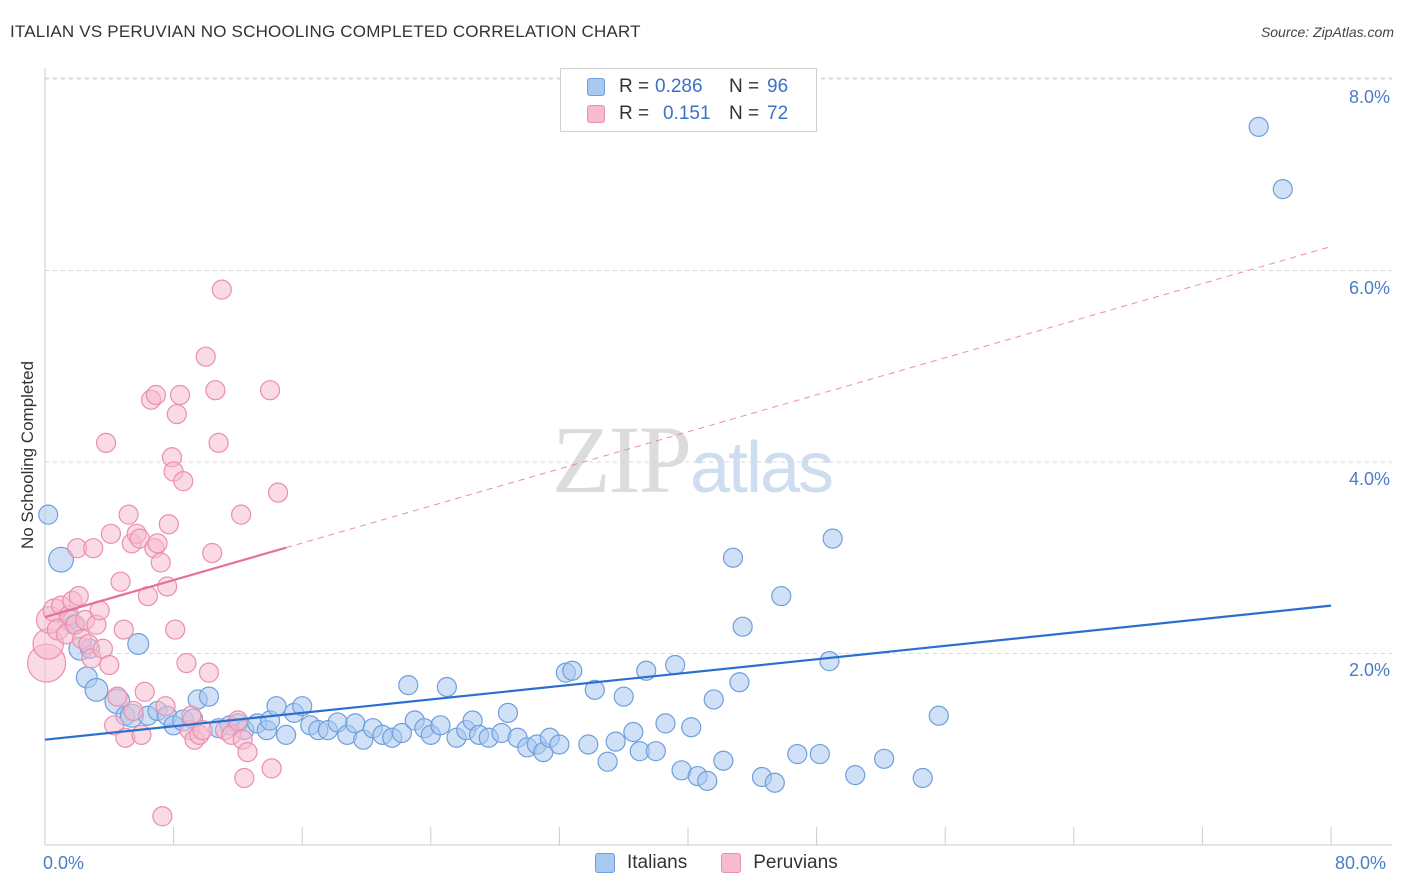 The image size is (1406, 892). Describe the element at coordinates (778, 113) in the screenshot. I see `peruvians-n-value: 72` at that location.